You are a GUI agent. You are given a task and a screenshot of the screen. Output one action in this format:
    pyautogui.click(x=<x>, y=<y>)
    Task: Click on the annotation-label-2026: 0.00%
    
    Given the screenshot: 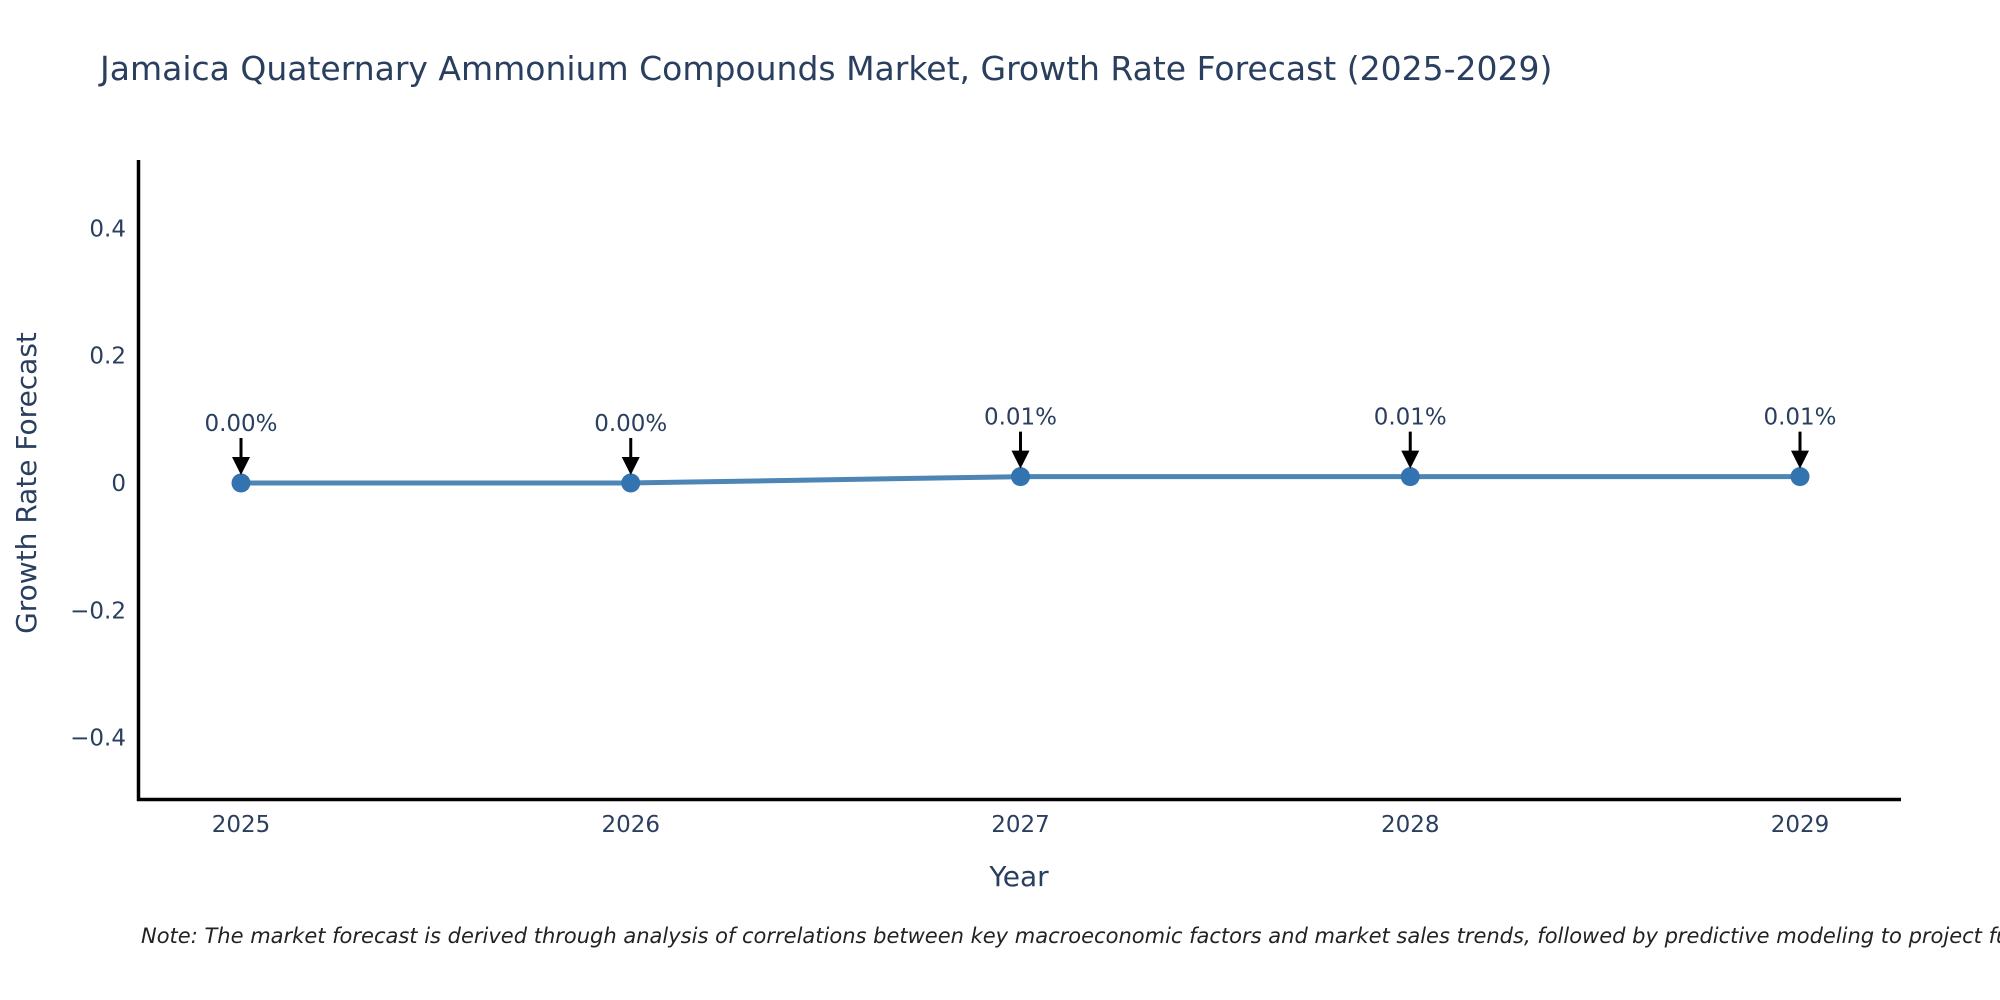 What is the action you would take?
    pyautogui.click(x=630, y=424)
    